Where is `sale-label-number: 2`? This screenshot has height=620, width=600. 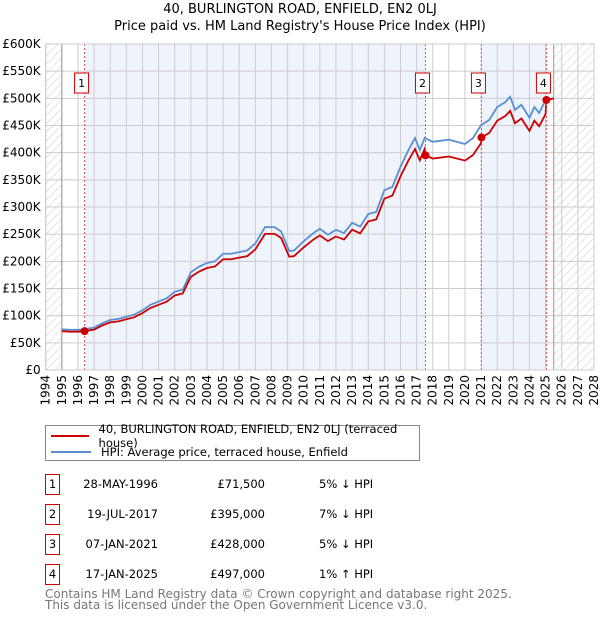 sale-label-number: 2 is located at coordinates (422, 83).